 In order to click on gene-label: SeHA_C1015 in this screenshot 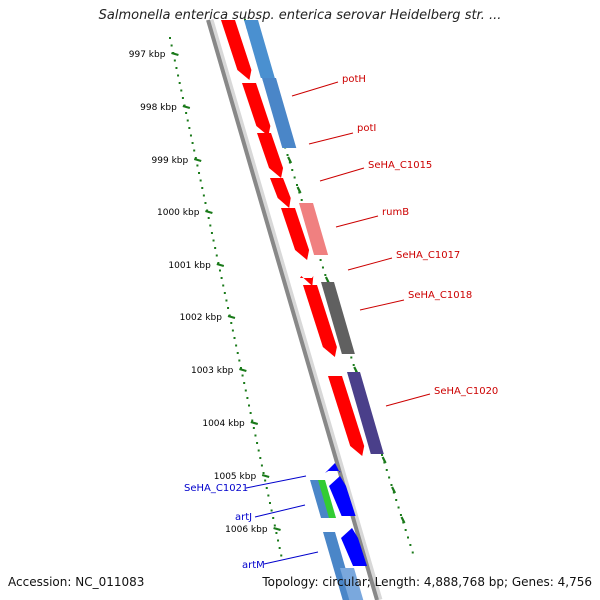, I will do `click(400, 165)`.